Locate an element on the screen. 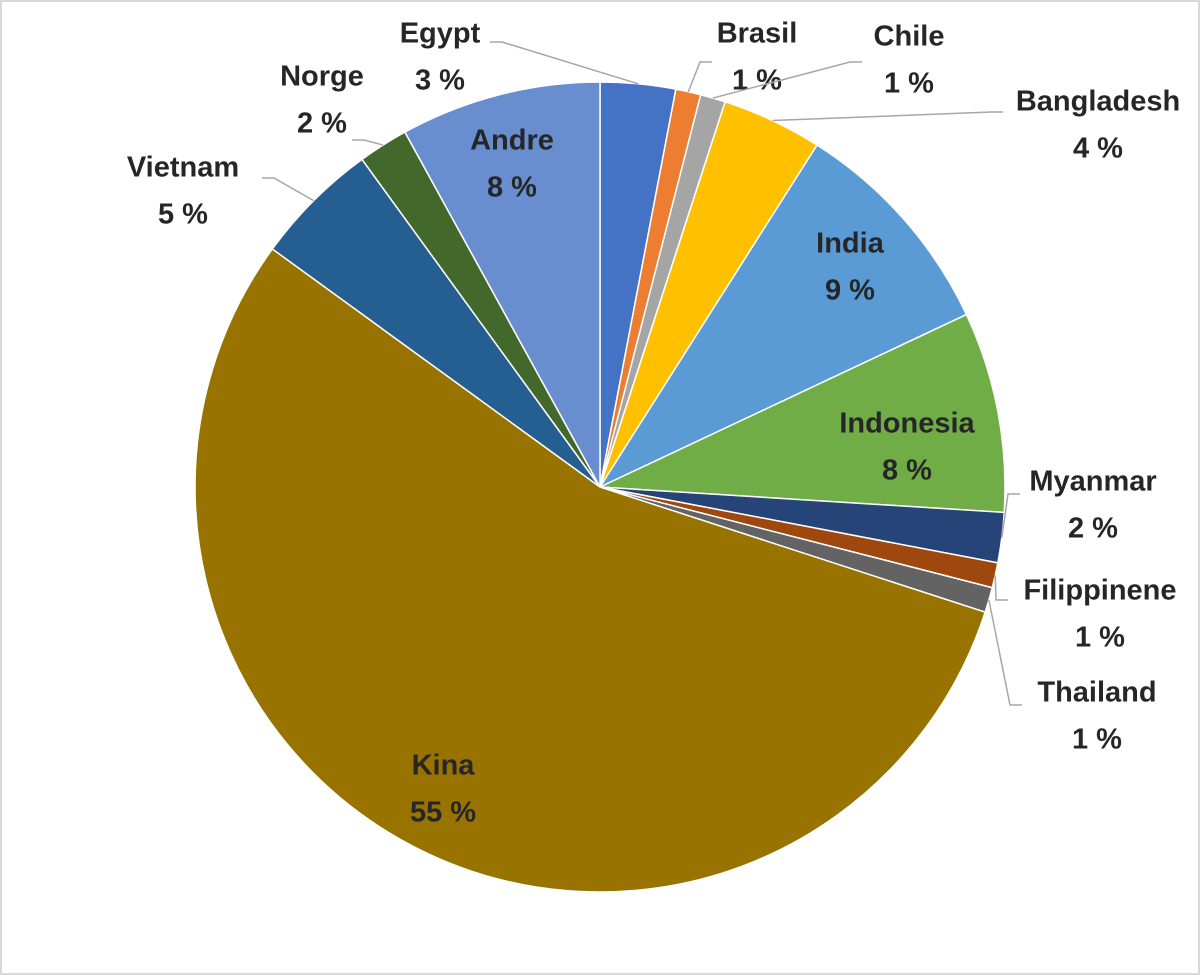 Image resolution: width=1200 pixels, height=975 pixels. slice-label: Filippinene is located at coordinates (1099, 591).